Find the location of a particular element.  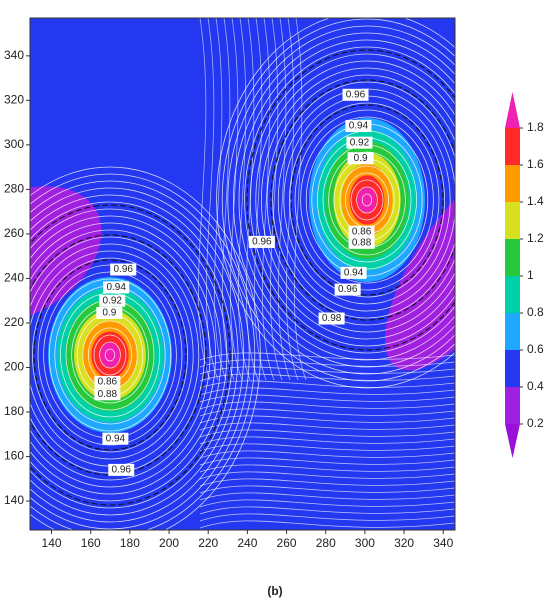

x-tick-label: 280 is located at coordinates (326, 543).